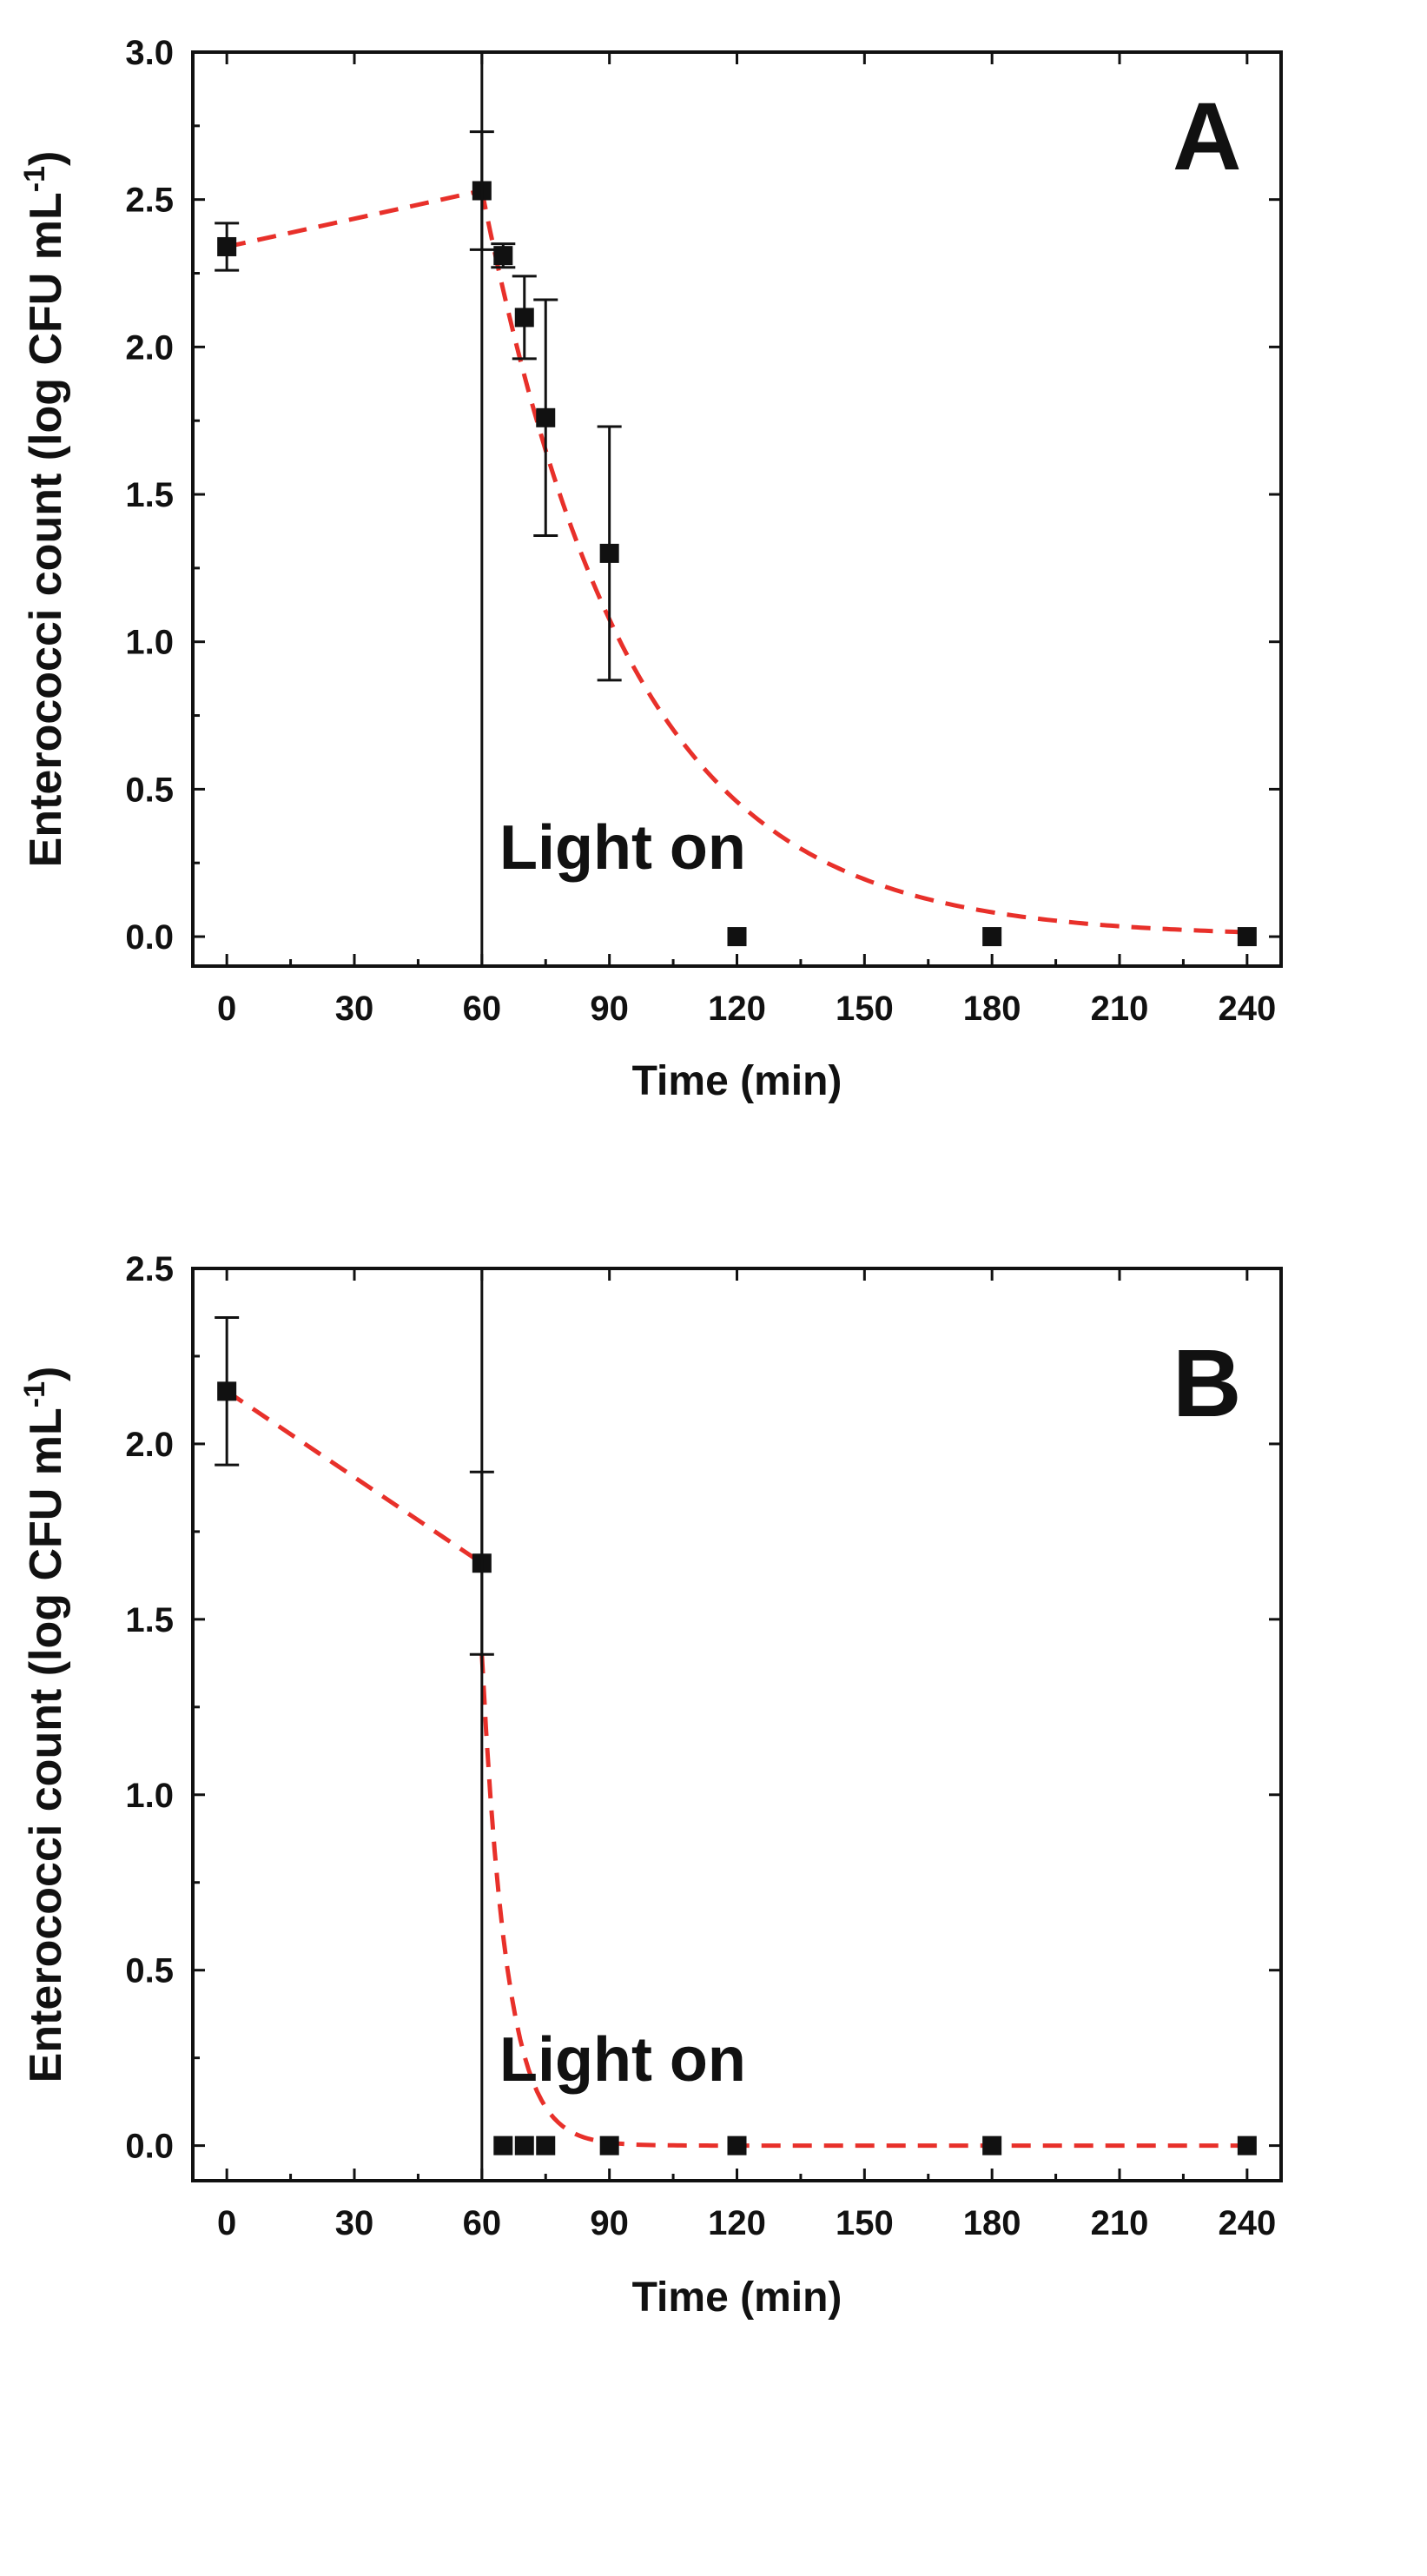 The image size is (1427, 2576). Describe the element at coordinates (1120, 2223) in the screenshot. I see `x-tick-label-b-210: 210` at that location.